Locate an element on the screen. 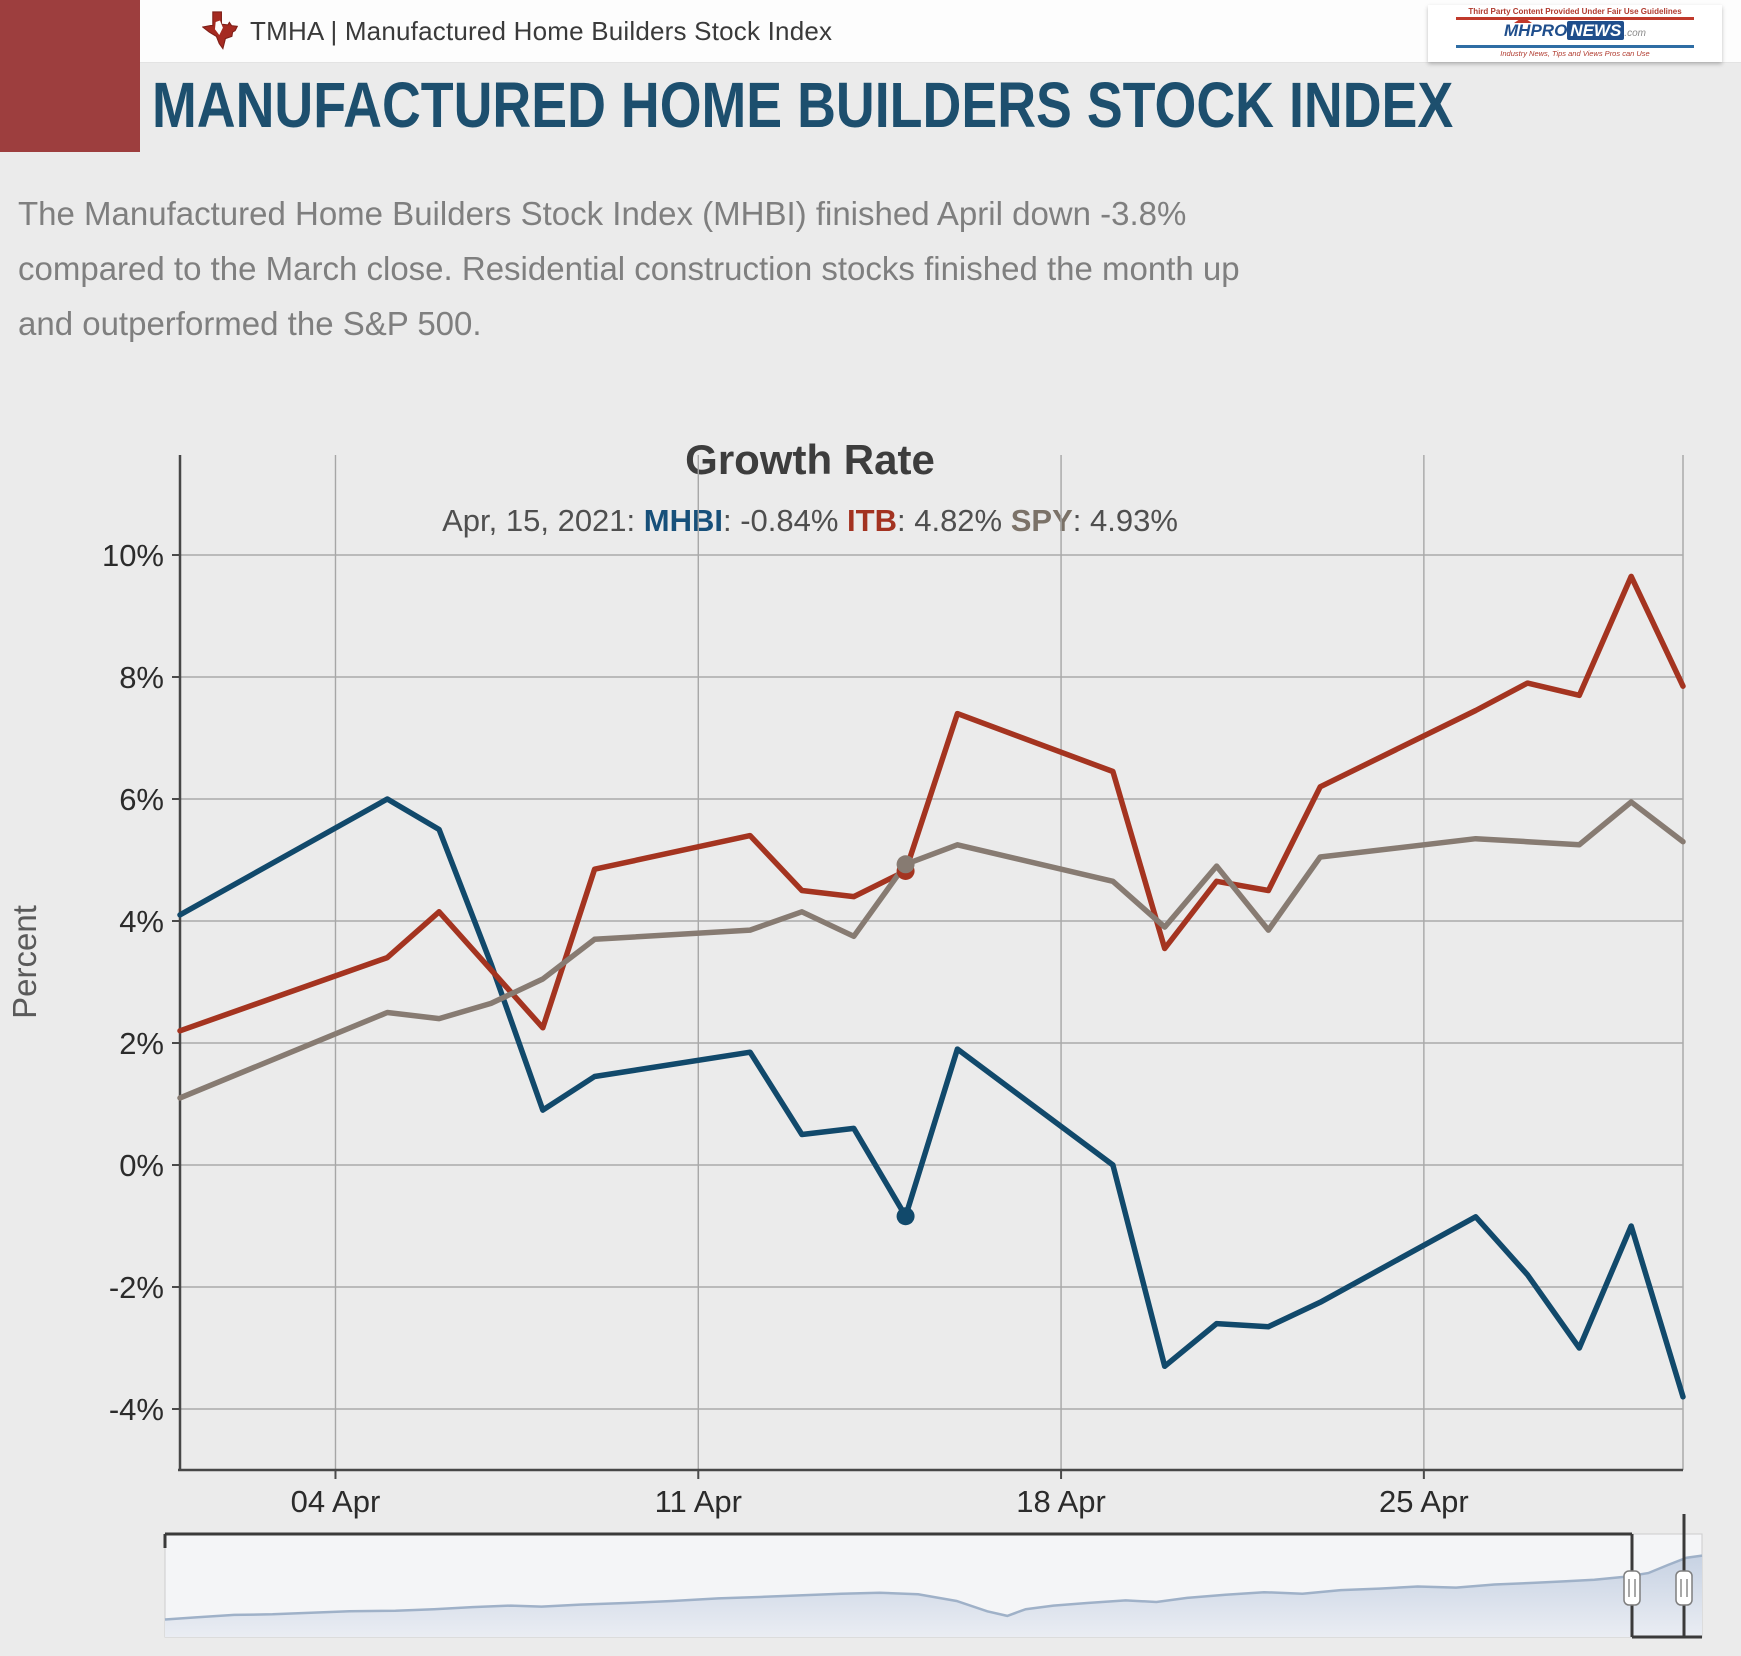 The image size is (1741, 1656). roof-icon is located at coordinates (1523, 20).